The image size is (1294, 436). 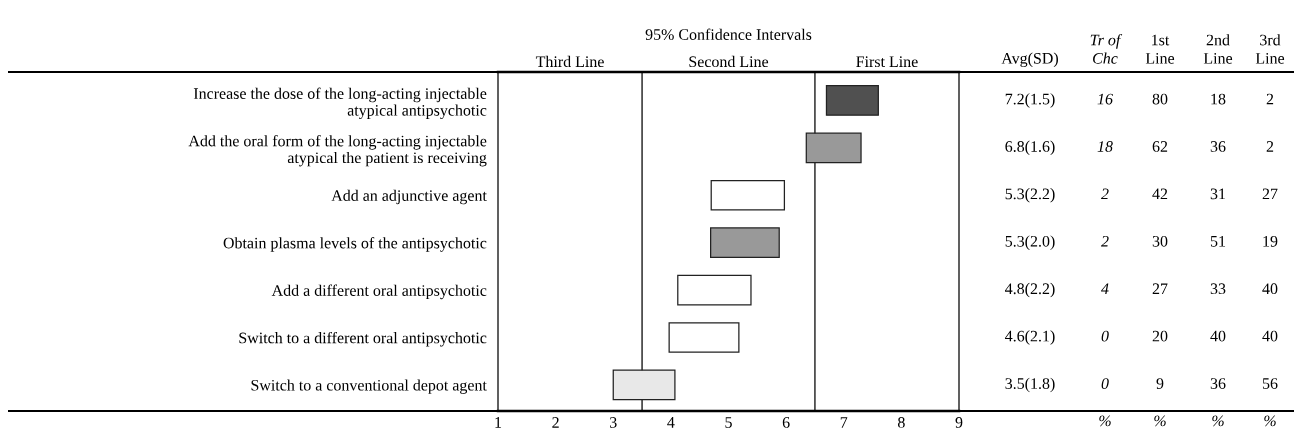 I want to click on y-tick-label: Add an adjunctive agent, so click(x=409, y=197).